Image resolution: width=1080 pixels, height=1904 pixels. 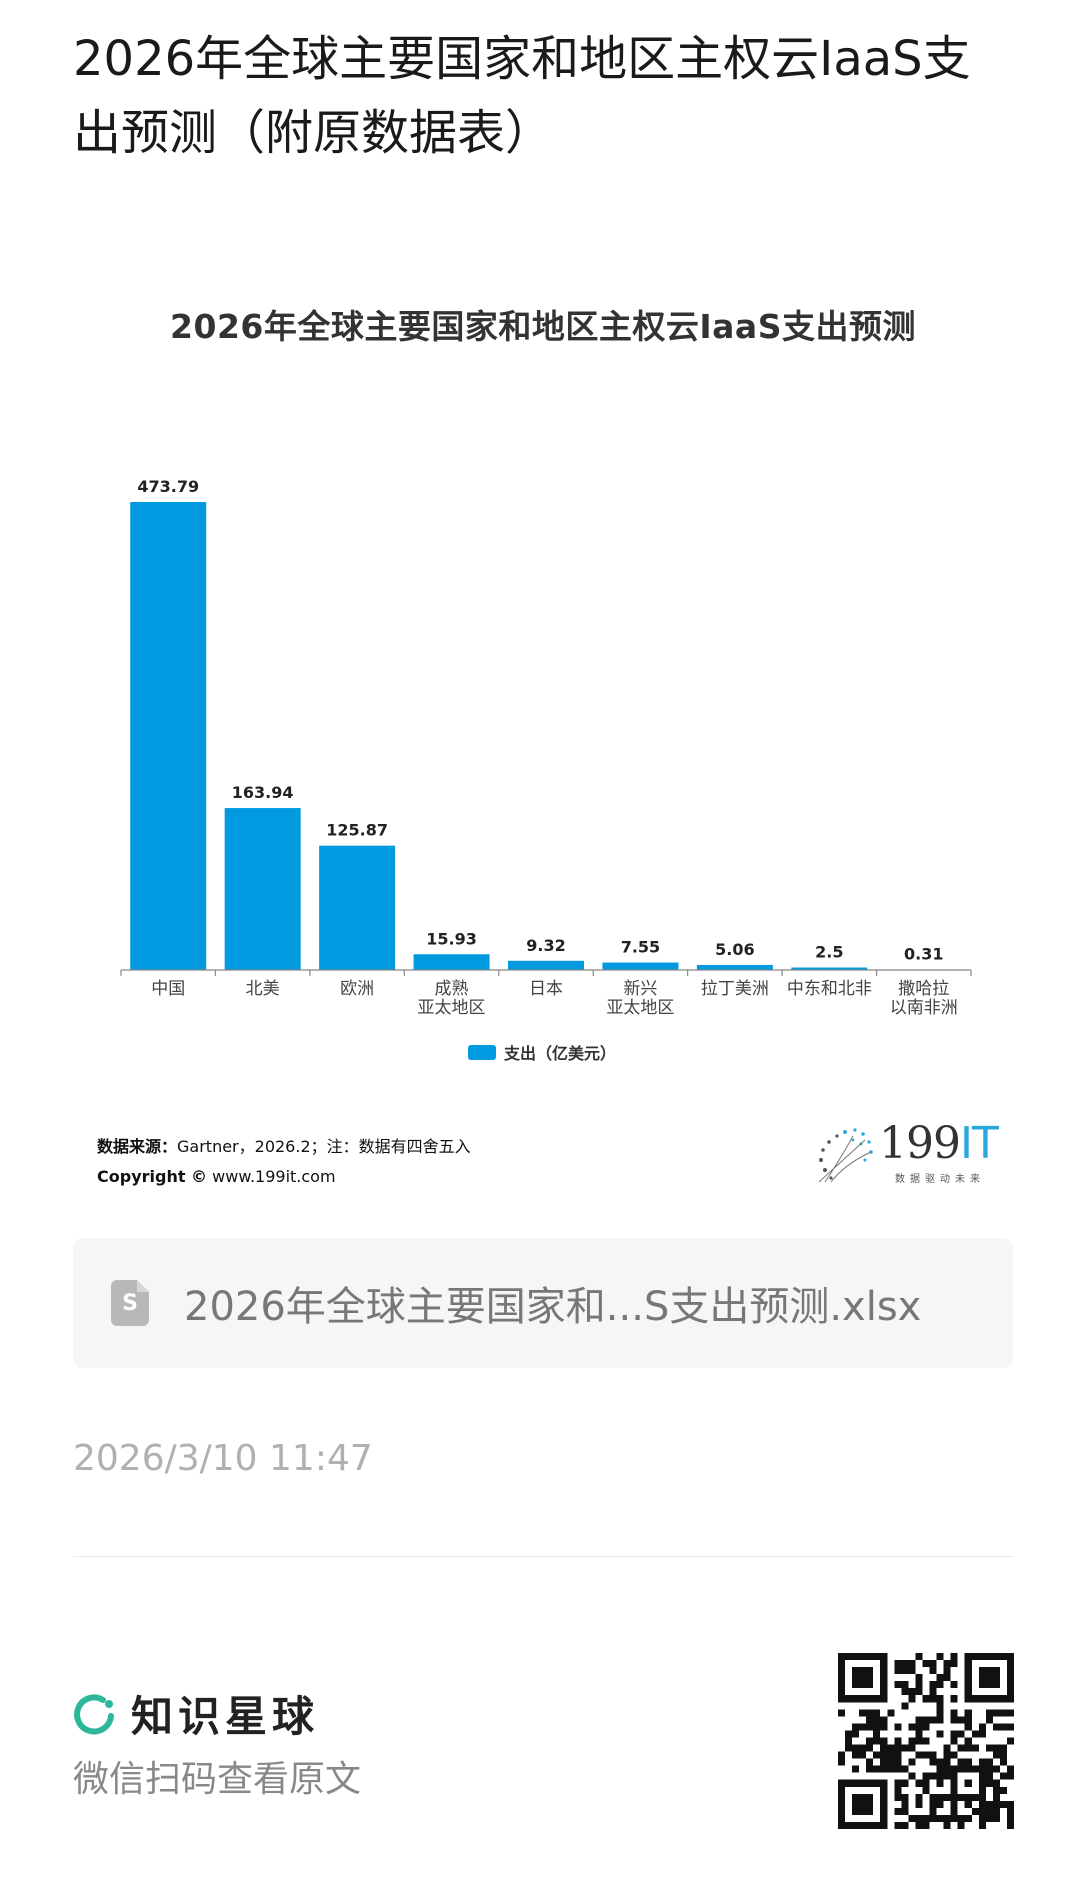 What do you see at coordinates (217, 1779) in the screenshot?
I see `scan-prompt: 微信扫码查看原文` at bounding box center [217, 1779].